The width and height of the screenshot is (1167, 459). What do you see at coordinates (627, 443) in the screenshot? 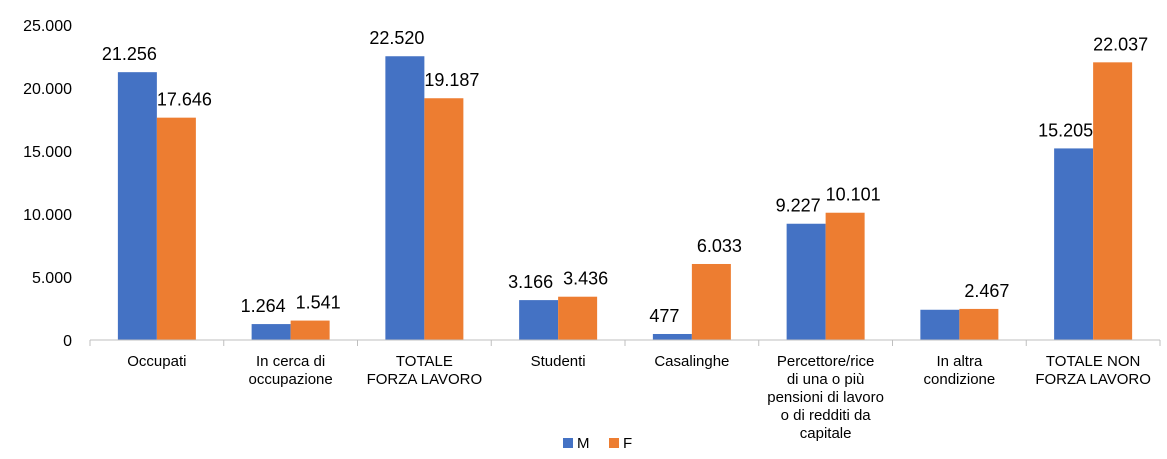
I see `legend-label-f: F` at bounding box center [627, 443].